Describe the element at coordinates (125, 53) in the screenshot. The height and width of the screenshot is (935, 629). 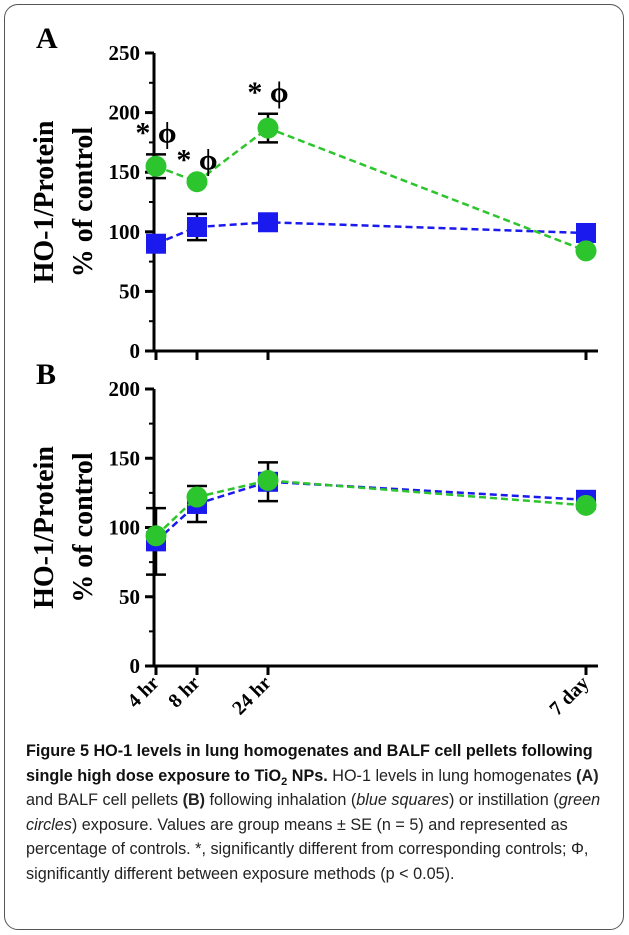
I see `panel-a-ytick-label: 250` at that location.